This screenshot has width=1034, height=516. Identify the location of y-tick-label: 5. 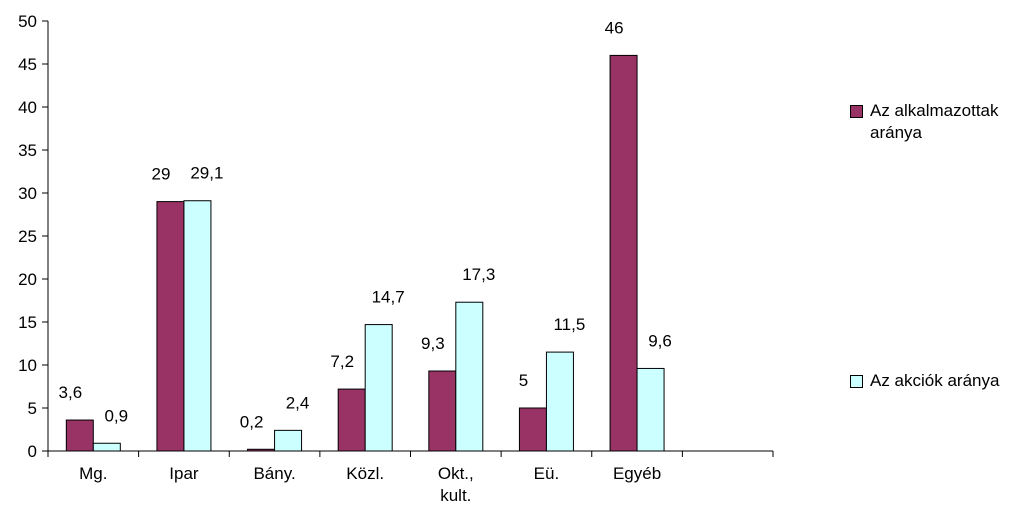
(32, 408).